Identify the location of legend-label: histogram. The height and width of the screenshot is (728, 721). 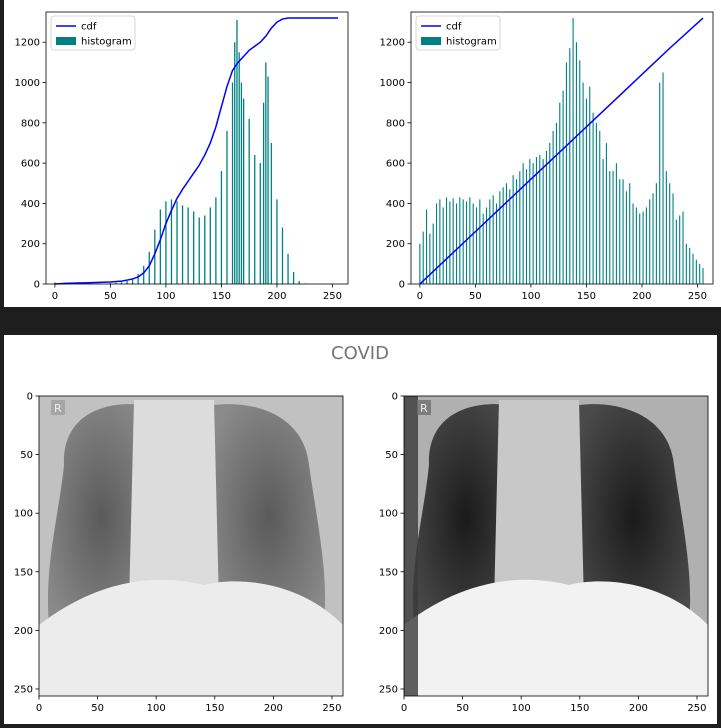
(106, 42).